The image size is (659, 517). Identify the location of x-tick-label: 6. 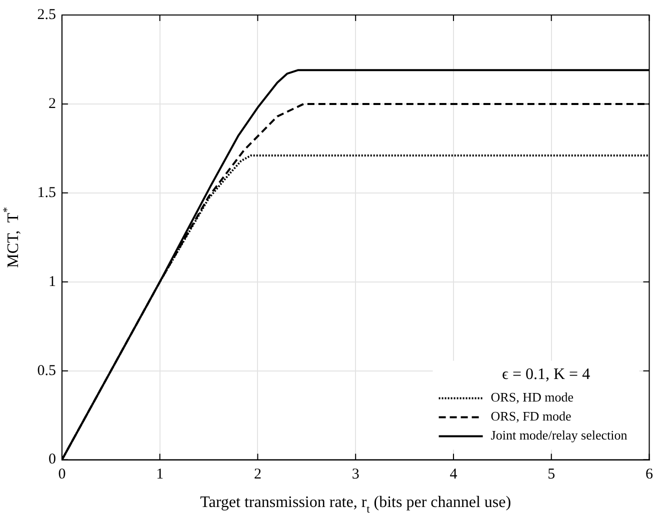
(650, 474).